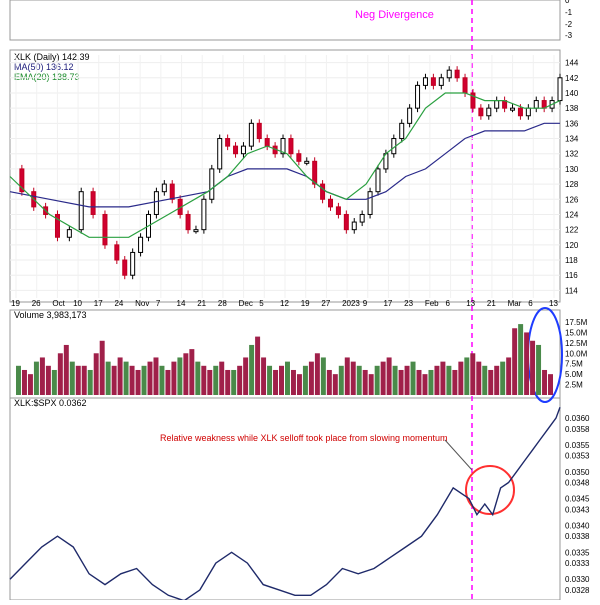 The height and width of the screenshot is (605, 600). What do you see at coordinates (572, 230) in the screenshot?
I see `price-tick-label: 122` at bounding box center [572, 230].